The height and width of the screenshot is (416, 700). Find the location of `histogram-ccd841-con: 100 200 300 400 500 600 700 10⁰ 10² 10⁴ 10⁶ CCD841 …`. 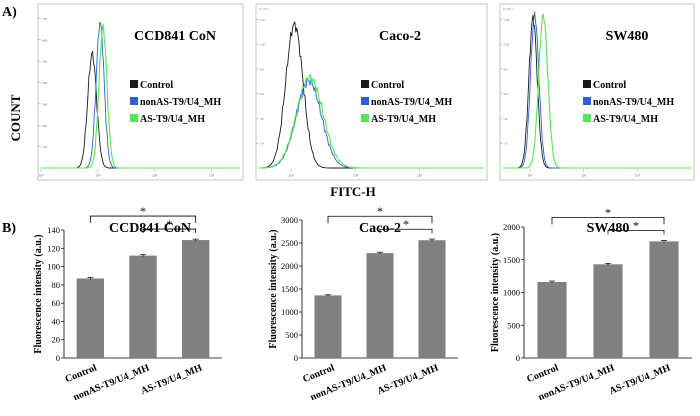

histogram-ccd841-con: 100 200 300 400 500 600 700 10⁰ 10² 10⁴ 10⁶ CCD841 … is located at coordinates (140, 92).